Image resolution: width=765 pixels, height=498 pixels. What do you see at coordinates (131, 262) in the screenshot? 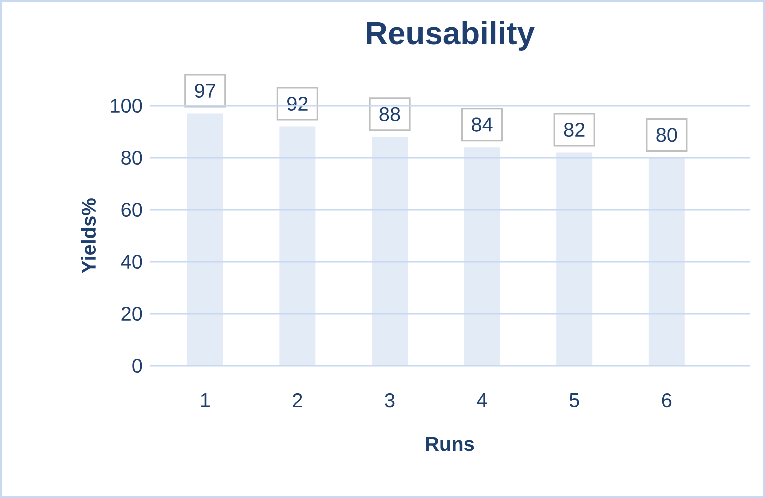
I see `y-tick-label: 40` at bounding box center [131, 262].